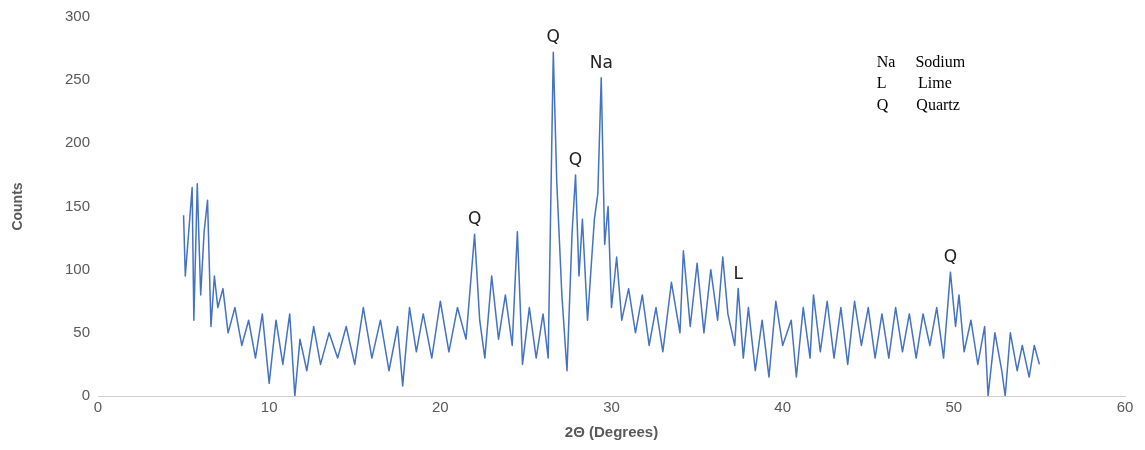 Image resolution: width=1145 pixels, height=450 pixels. What do you see at coordinates (783, 407) in the screenshot?
I see `x-tick-label: 40` at bounding box center [783, 407].